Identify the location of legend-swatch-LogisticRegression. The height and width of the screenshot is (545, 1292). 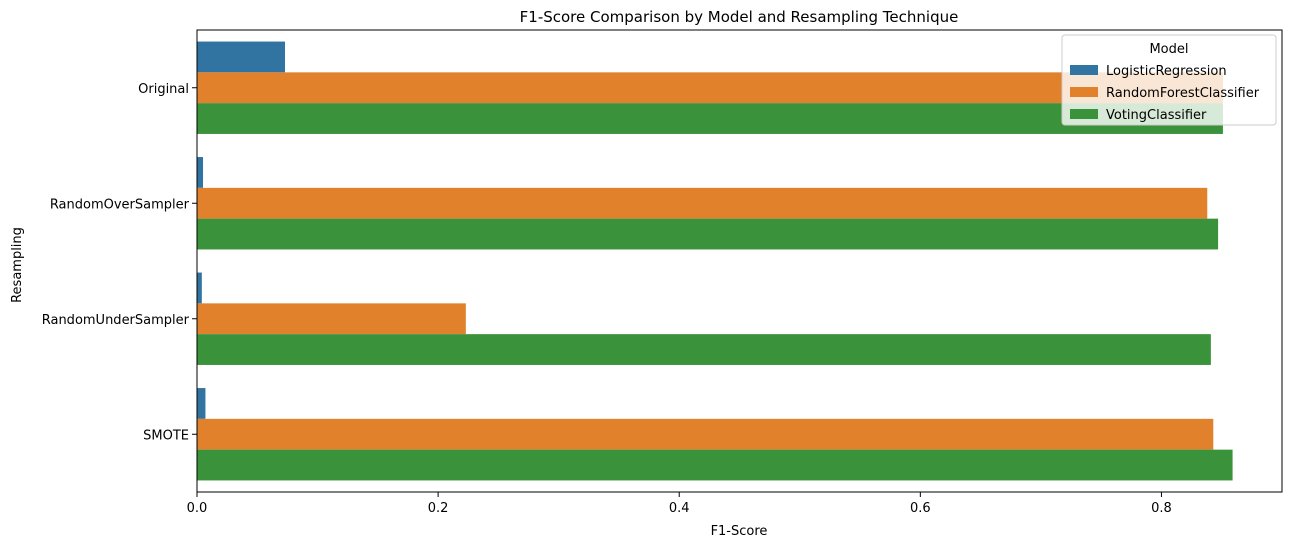
(1084, 70).